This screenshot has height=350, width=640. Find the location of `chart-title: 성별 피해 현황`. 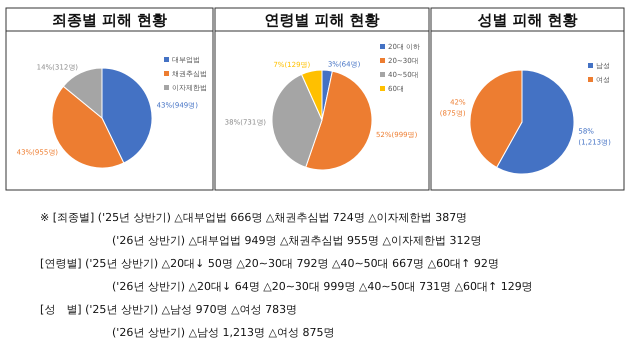

chart-title: 성별 피해 현황 is located at coordinates (527, 20).